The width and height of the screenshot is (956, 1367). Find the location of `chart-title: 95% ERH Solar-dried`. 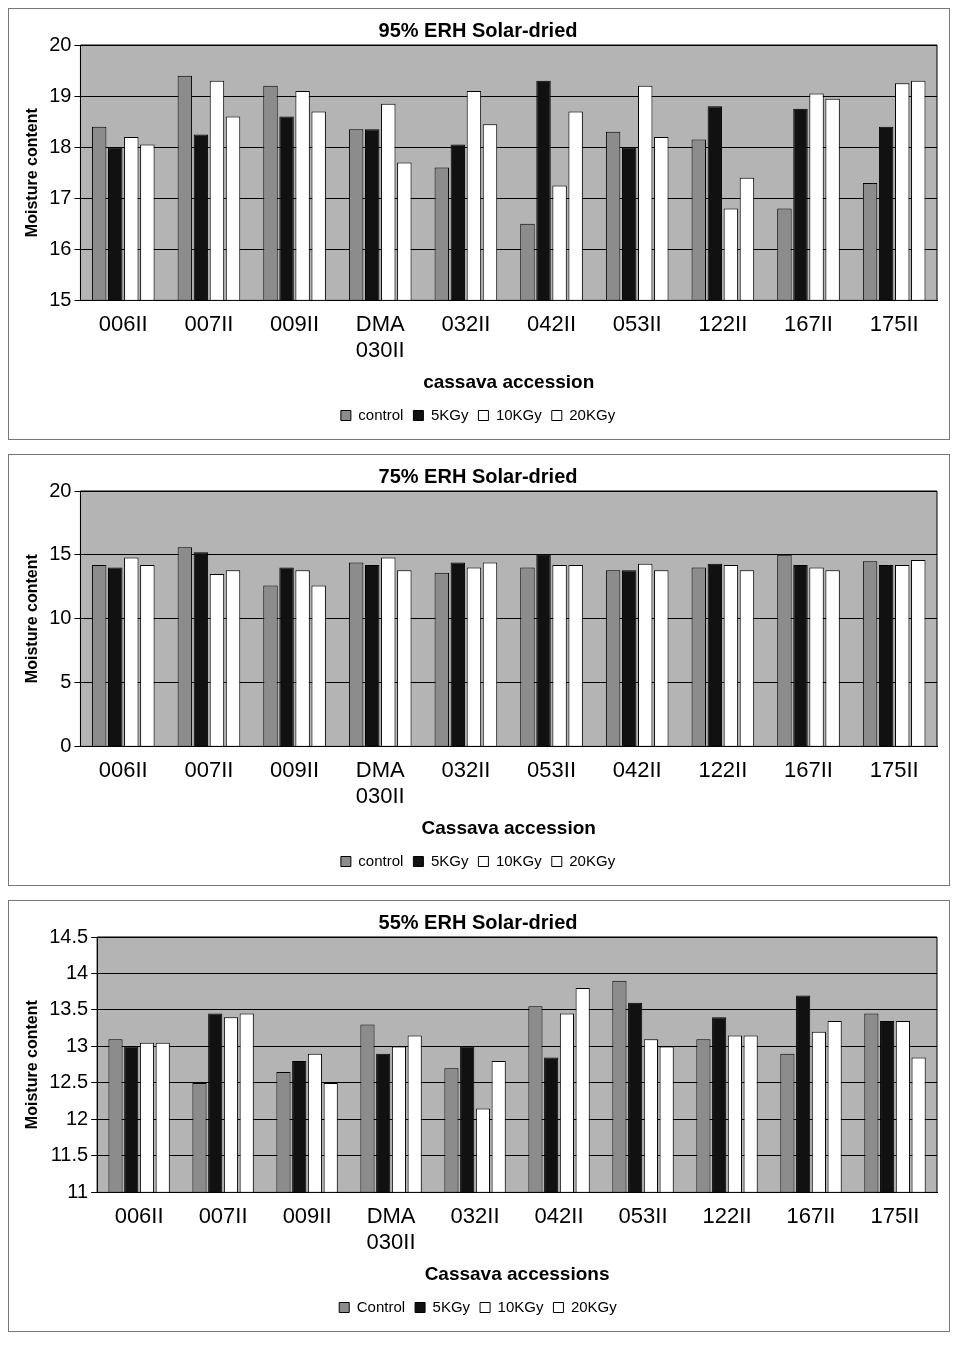

chart-title: 95% ERH Solar-dried is located at coordinates (478, 29).